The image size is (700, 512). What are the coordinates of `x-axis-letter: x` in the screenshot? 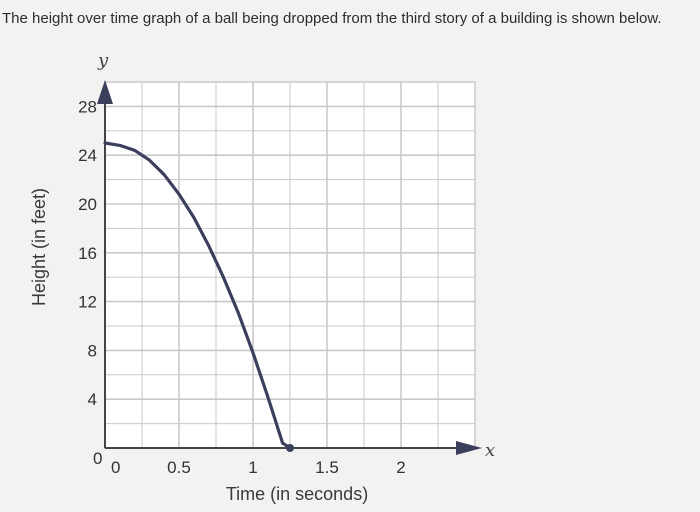 It's located at (490, 450).